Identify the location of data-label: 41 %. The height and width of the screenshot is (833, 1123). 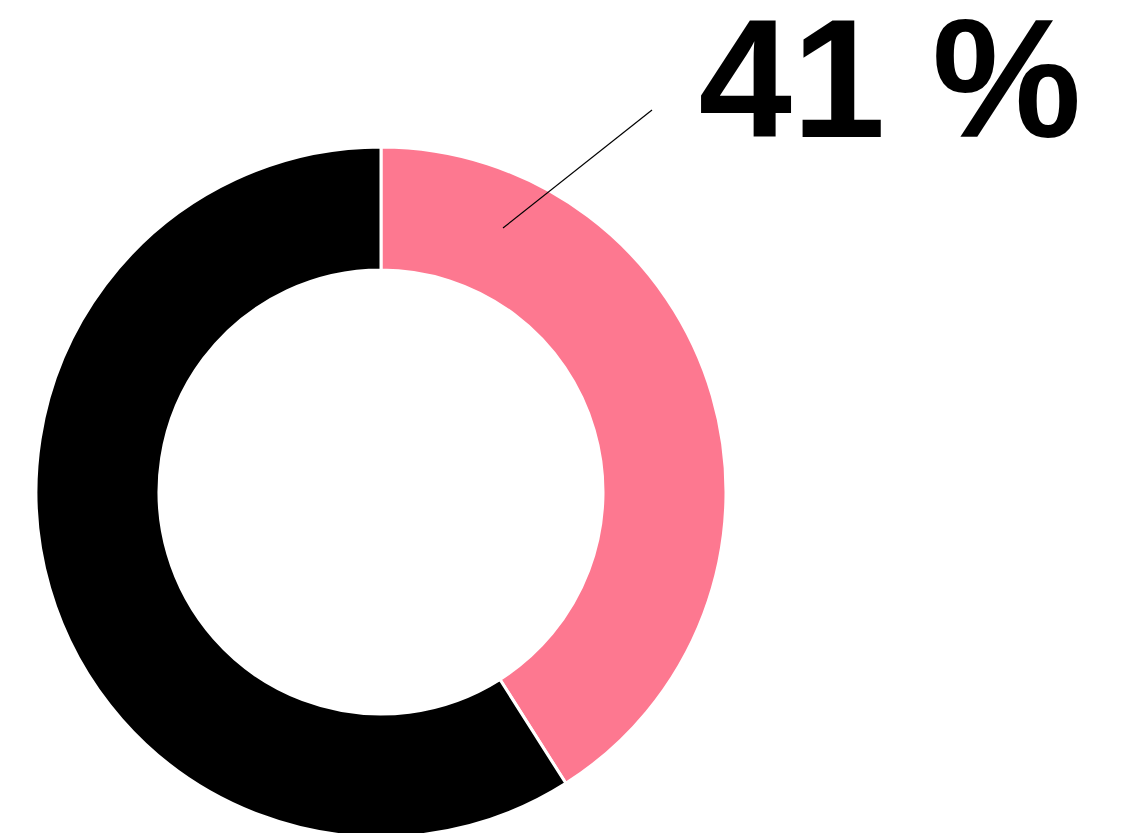
(890, 86).